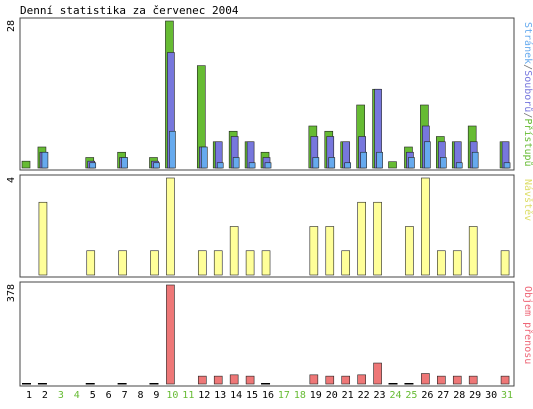 This screenshot has width=533, height=409. I want to click on x-tick-label-23: 23, so click(380, 395).